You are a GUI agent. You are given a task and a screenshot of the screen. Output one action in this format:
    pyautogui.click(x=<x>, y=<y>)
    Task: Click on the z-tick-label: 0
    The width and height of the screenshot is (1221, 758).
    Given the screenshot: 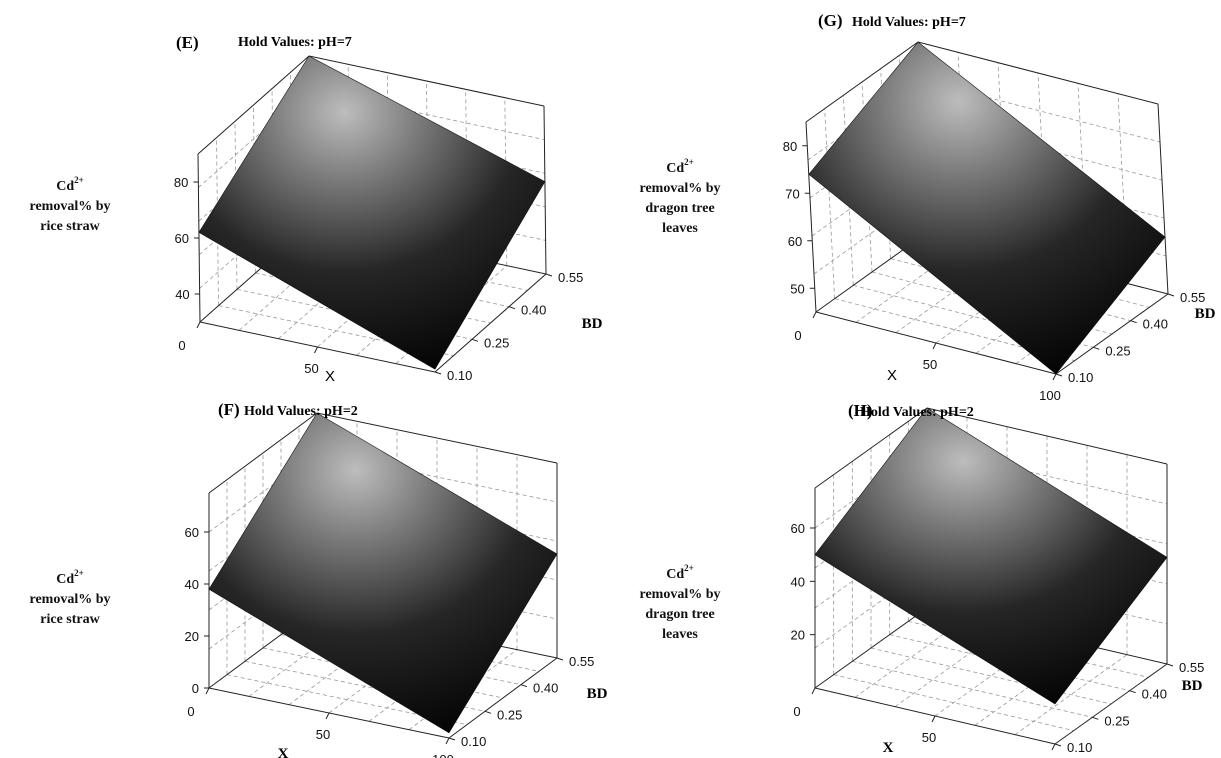 What is the action you would take?
    pyautogui.click(x=195, y=688)
    